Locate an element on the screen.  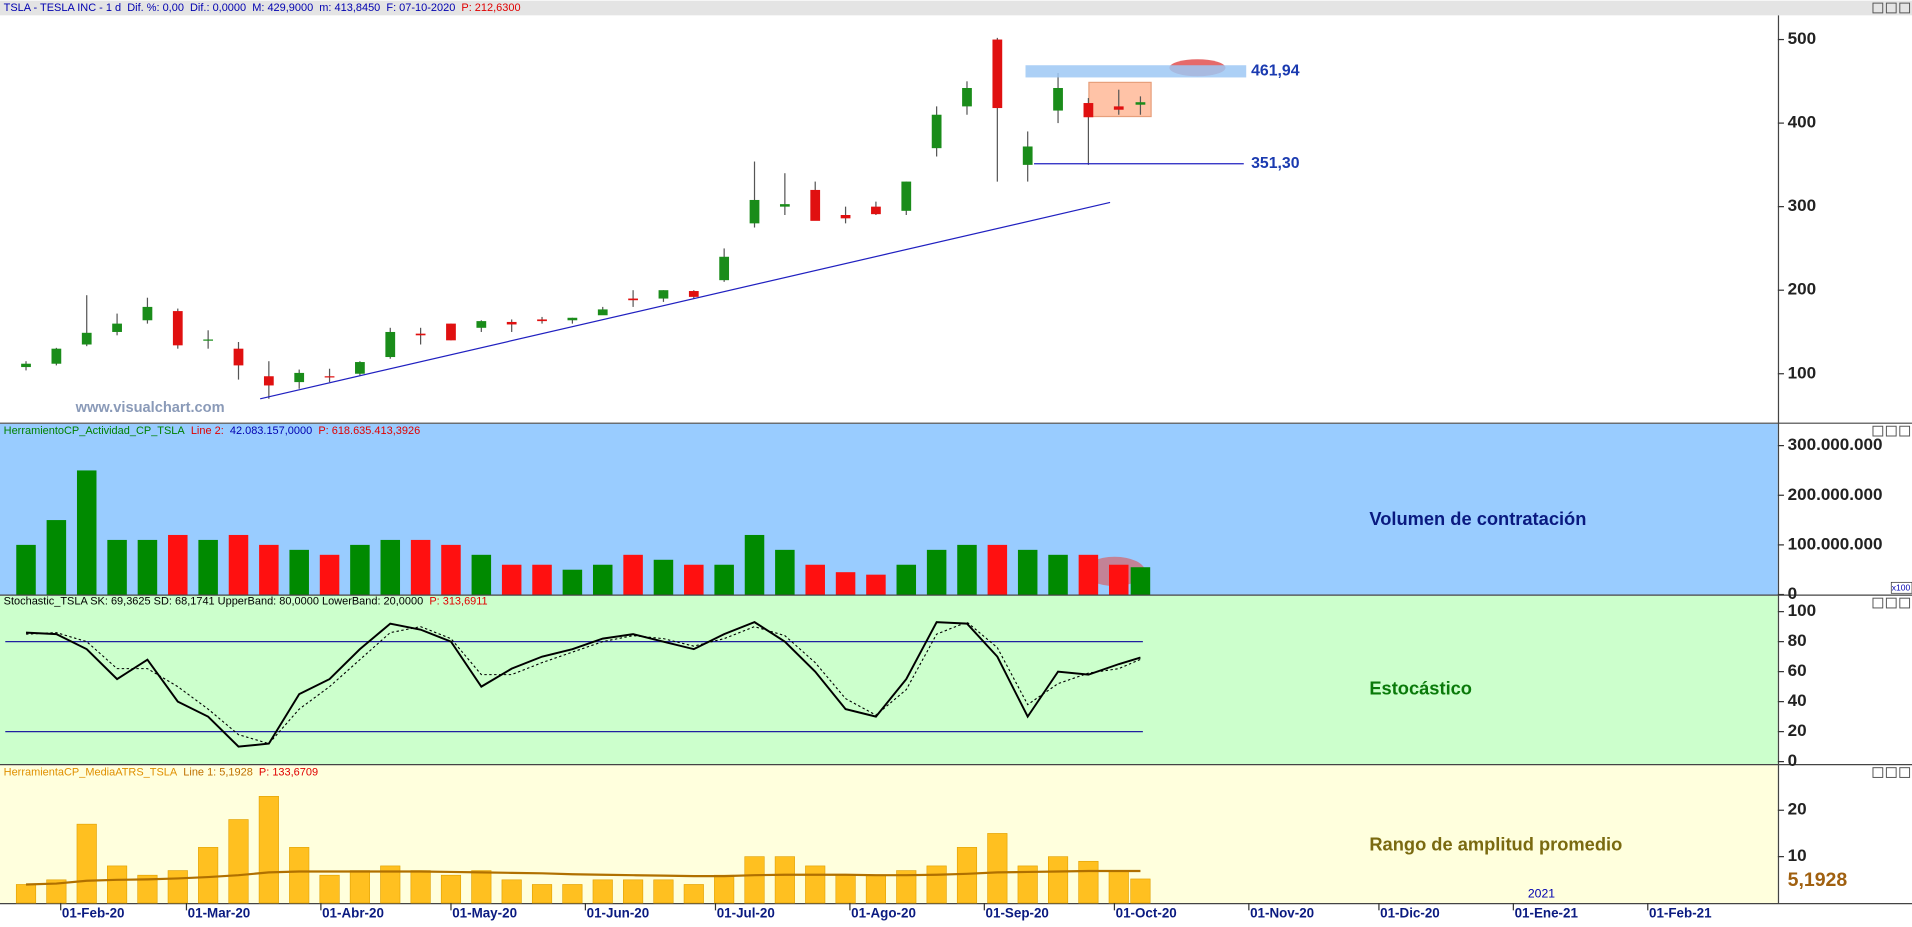
axis-area is located at coordinates (1844, 663).